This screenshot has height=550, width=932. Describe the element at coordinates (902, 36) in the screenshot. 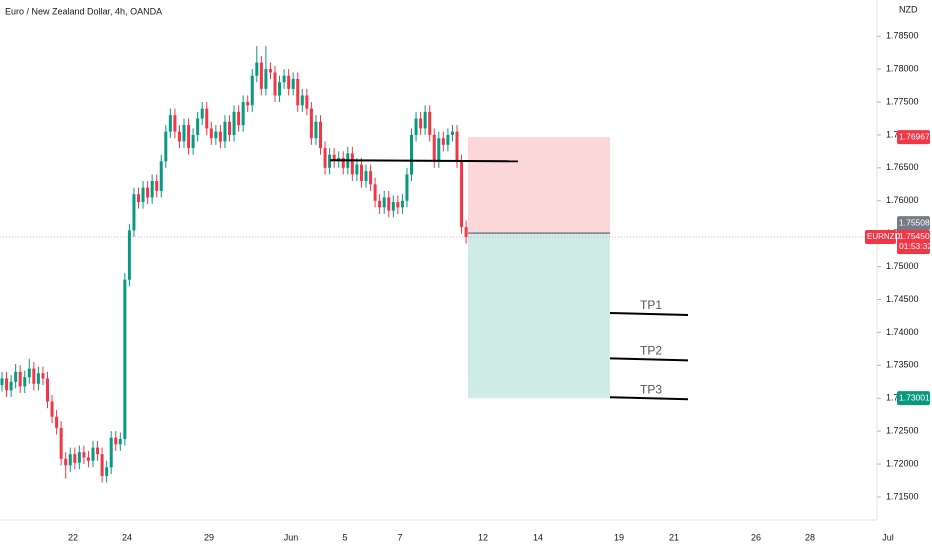

I see `y-tick-label: 1.78500` at that location.